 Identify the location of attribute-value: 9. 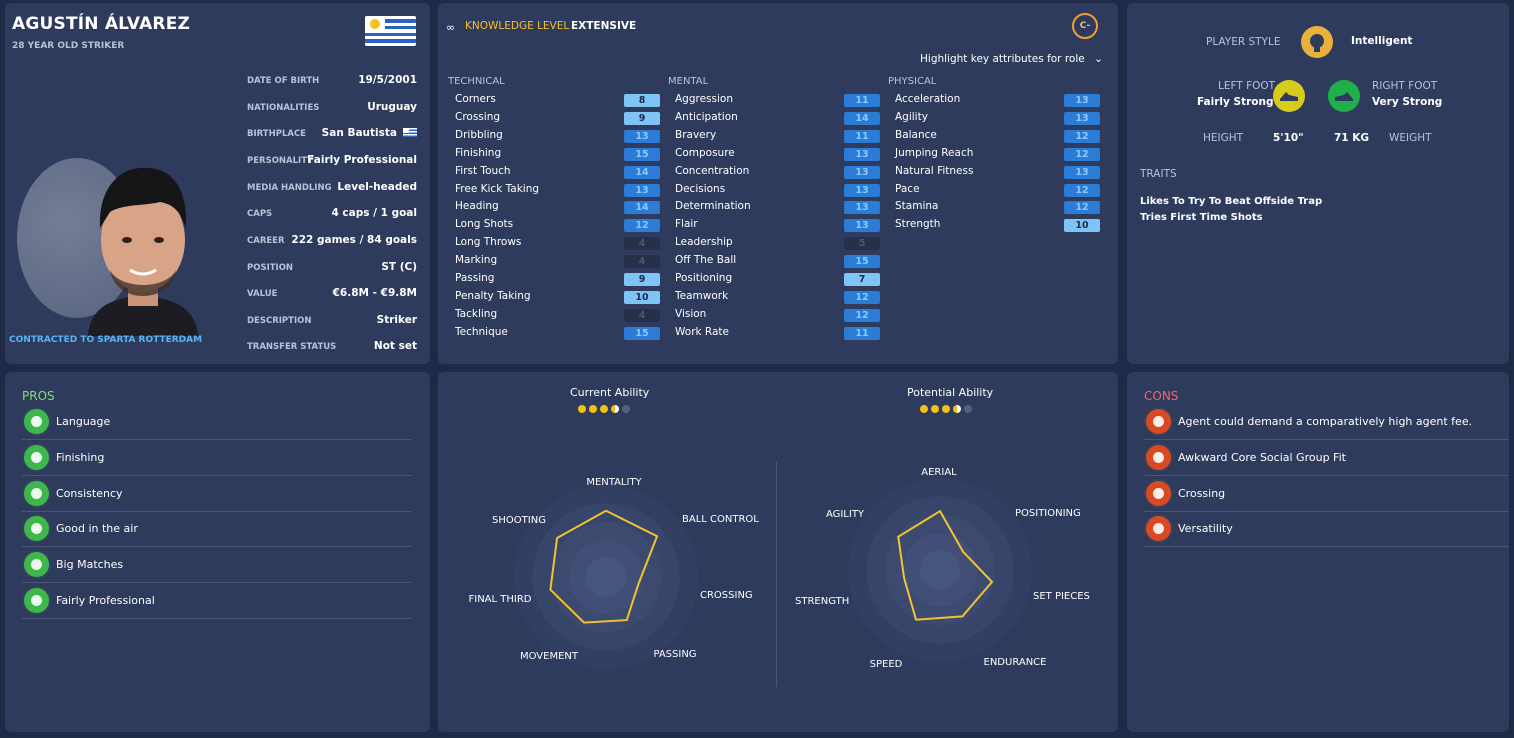
(642, 118).